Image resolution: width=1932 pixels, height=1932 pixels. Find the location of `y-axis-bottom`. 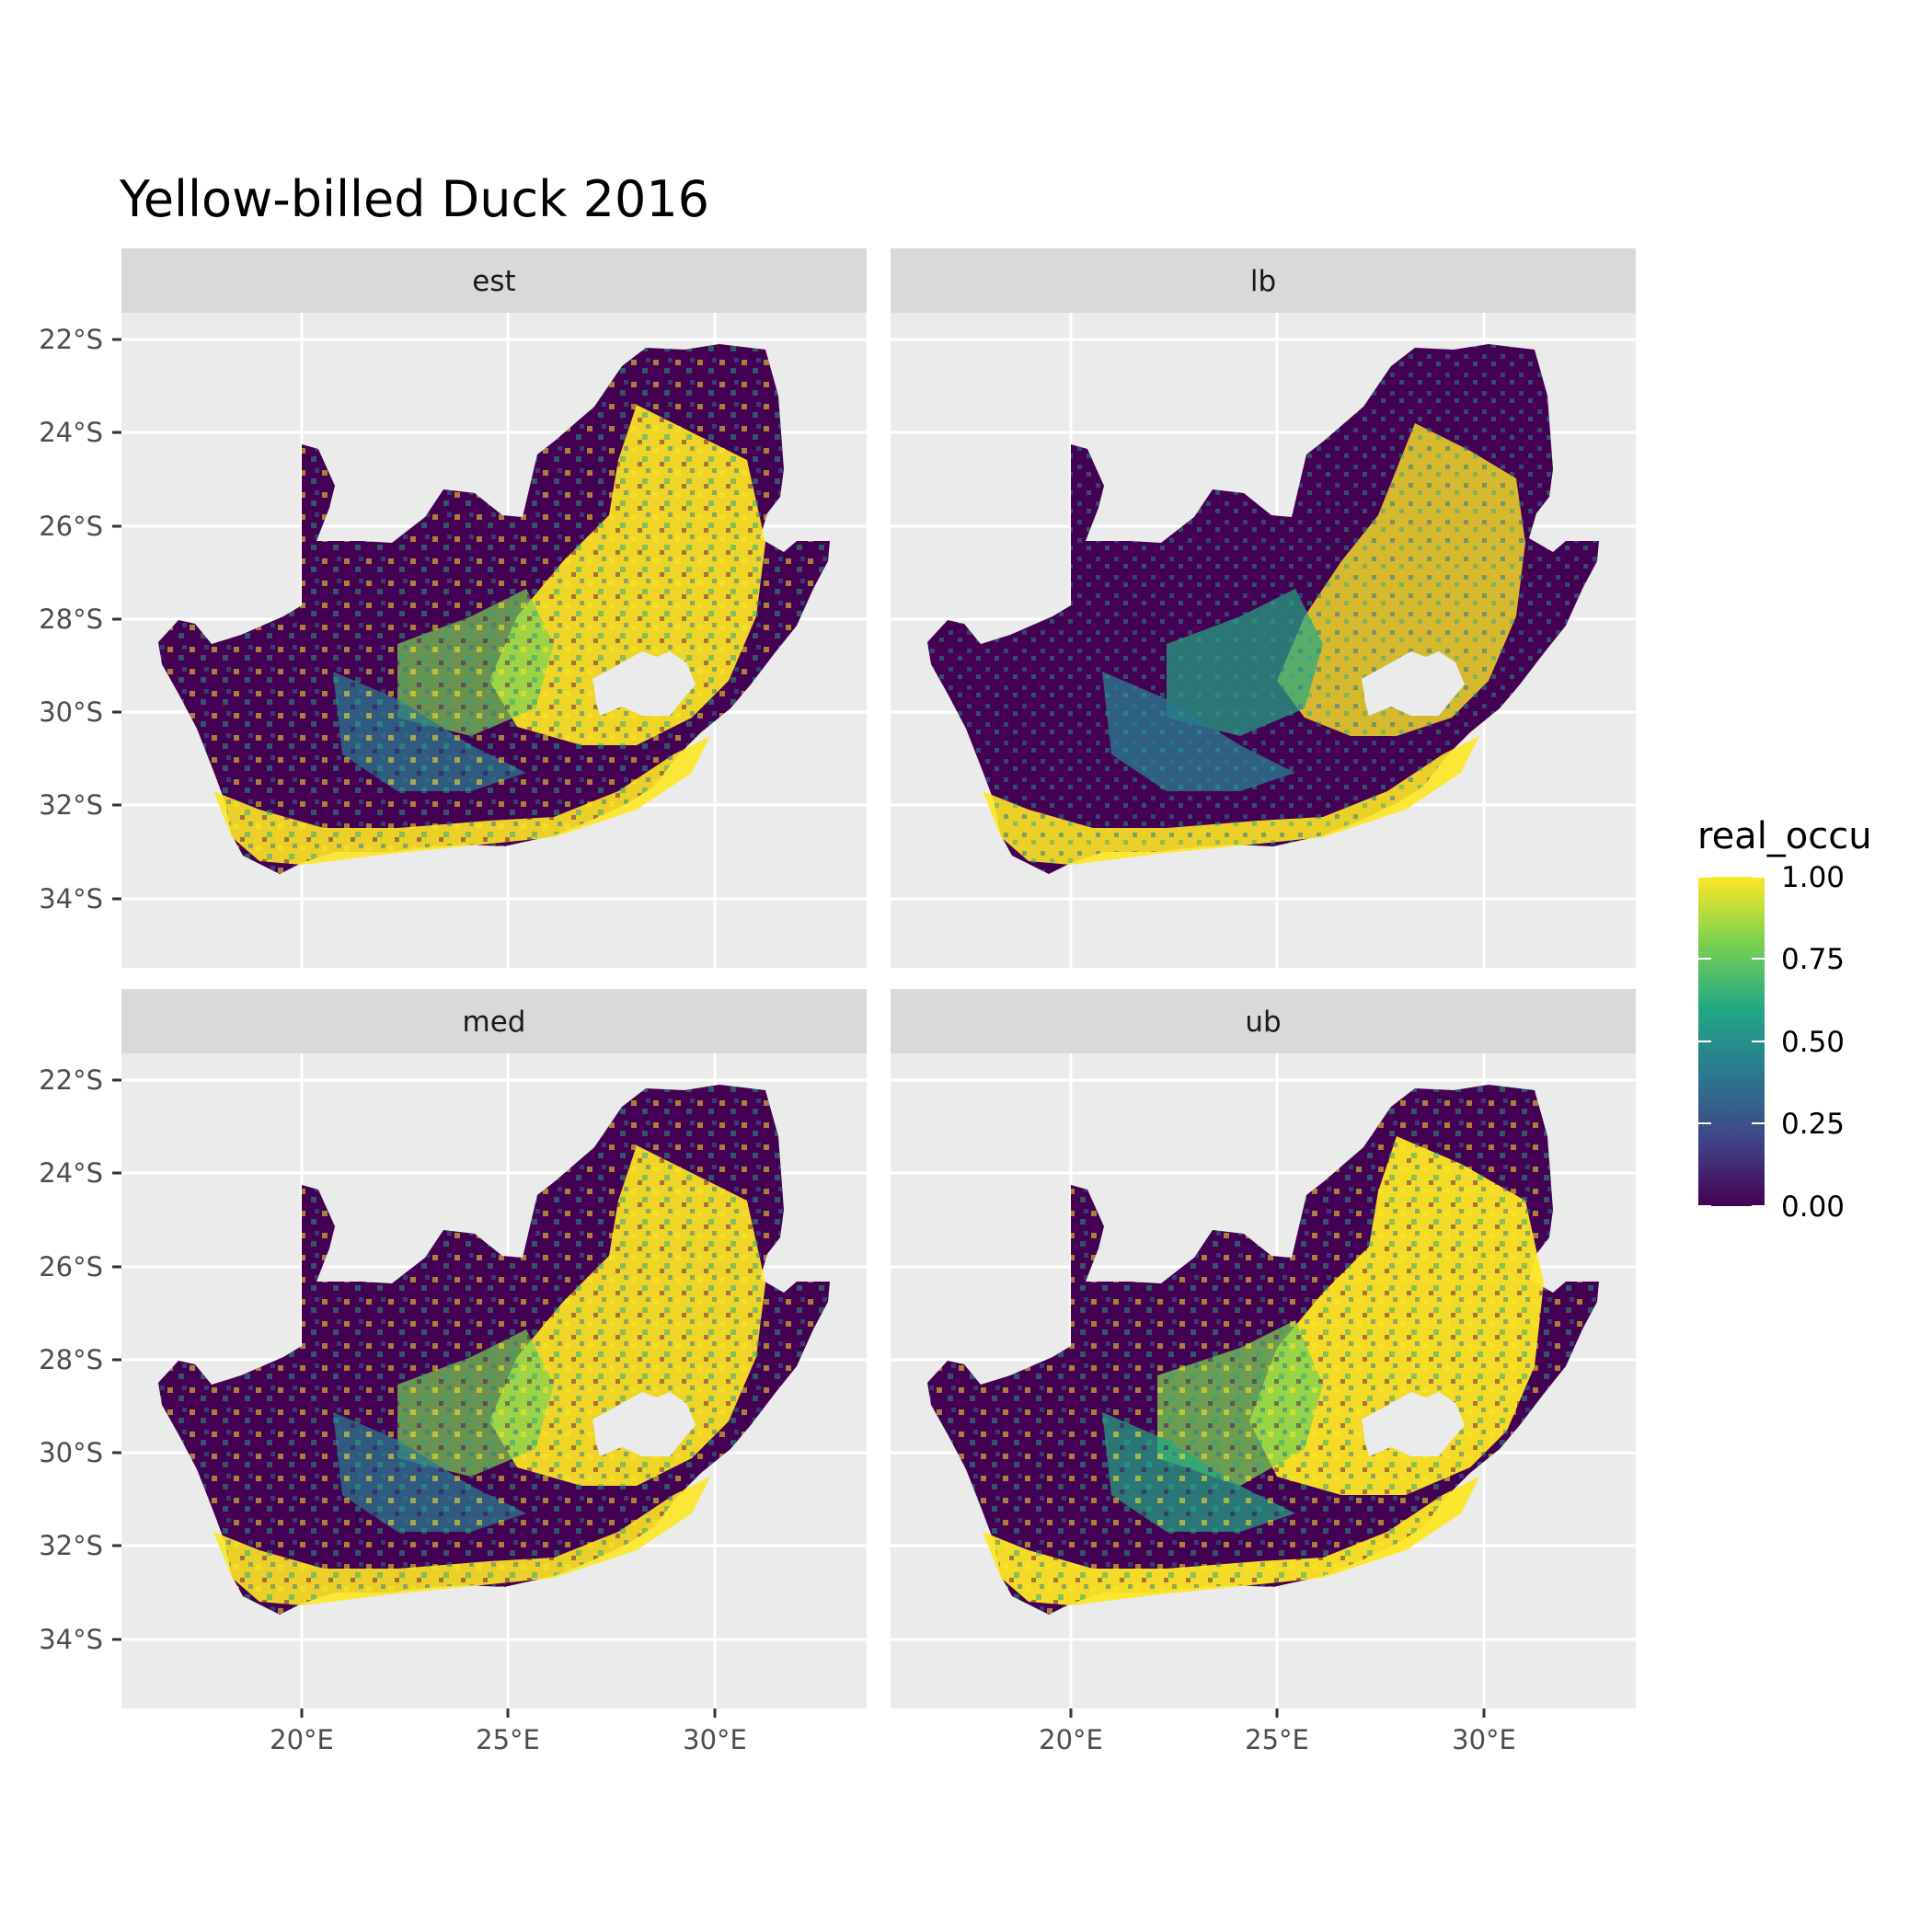

y-axis-bottom is located at coordinates (116, 1359).